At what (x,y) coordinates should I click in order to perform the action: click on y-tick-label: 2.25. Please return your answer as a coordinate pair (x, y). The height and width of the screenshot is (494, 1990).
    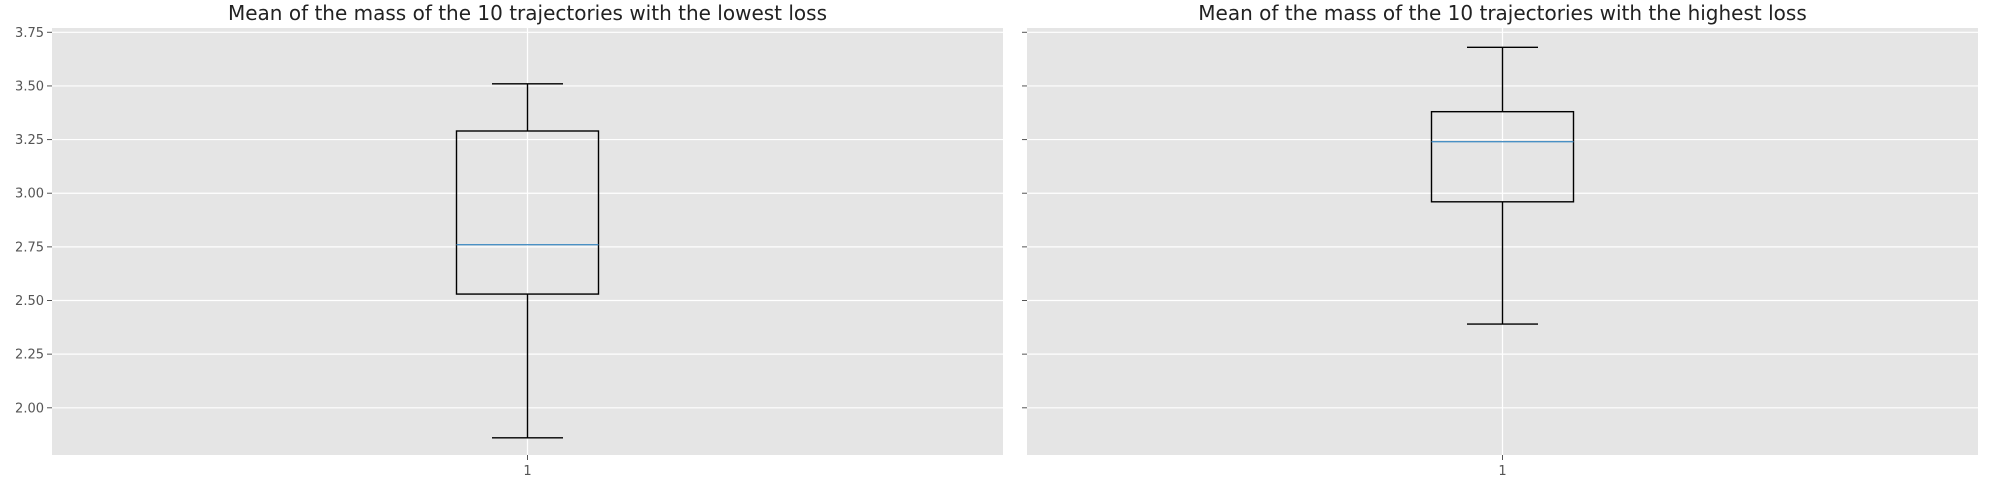
    Looking at the image, I should click on (29, 355).